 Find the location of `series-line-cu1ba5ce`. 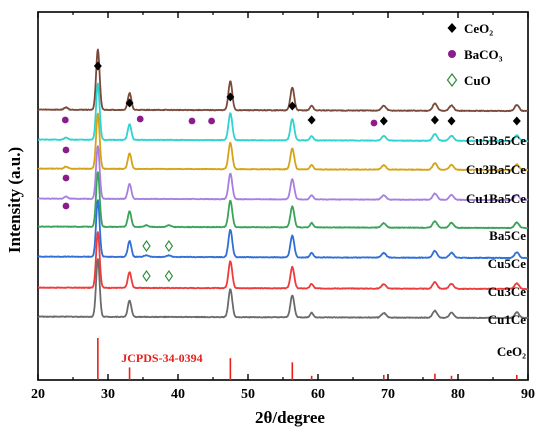

series-line-cu1ba5ce is located at coordinates (283, 173).